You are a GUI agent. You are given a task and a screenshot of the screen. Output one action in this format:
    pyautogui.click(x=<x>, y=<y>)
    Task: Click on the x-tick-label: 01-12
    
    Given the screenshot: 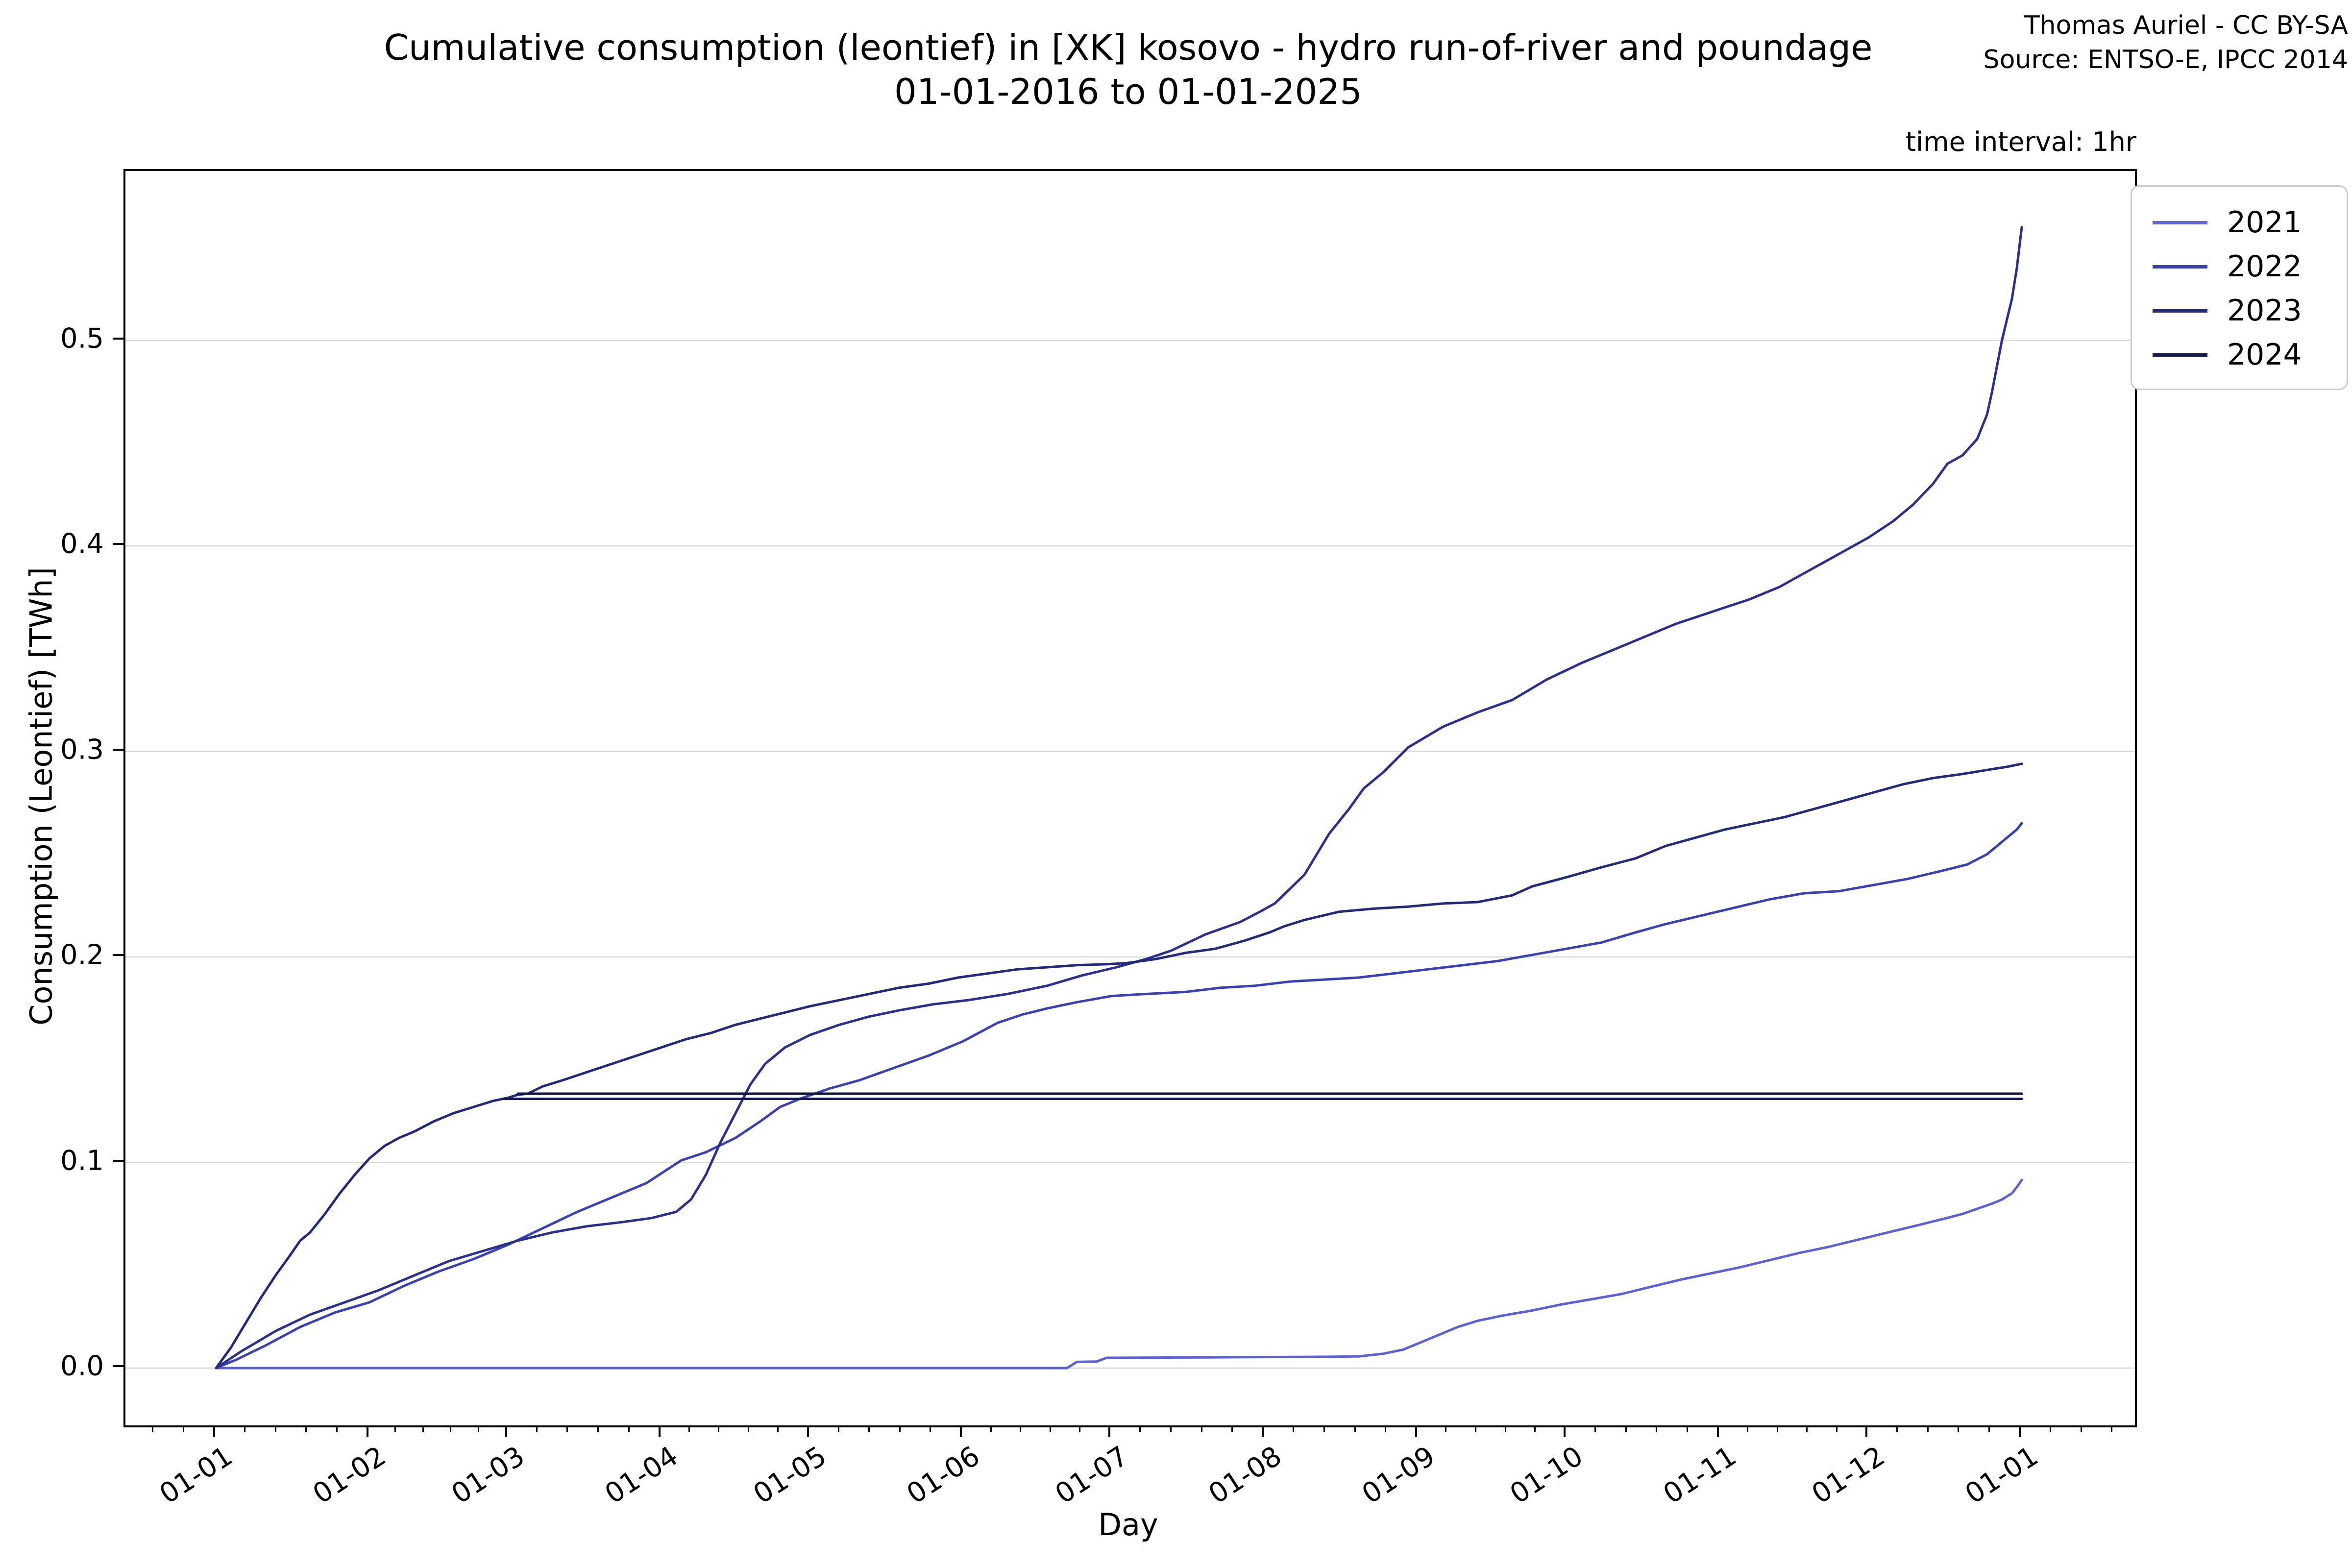 What is the action you would take?
    pyautogui.click(x=1848, y=1475)
    